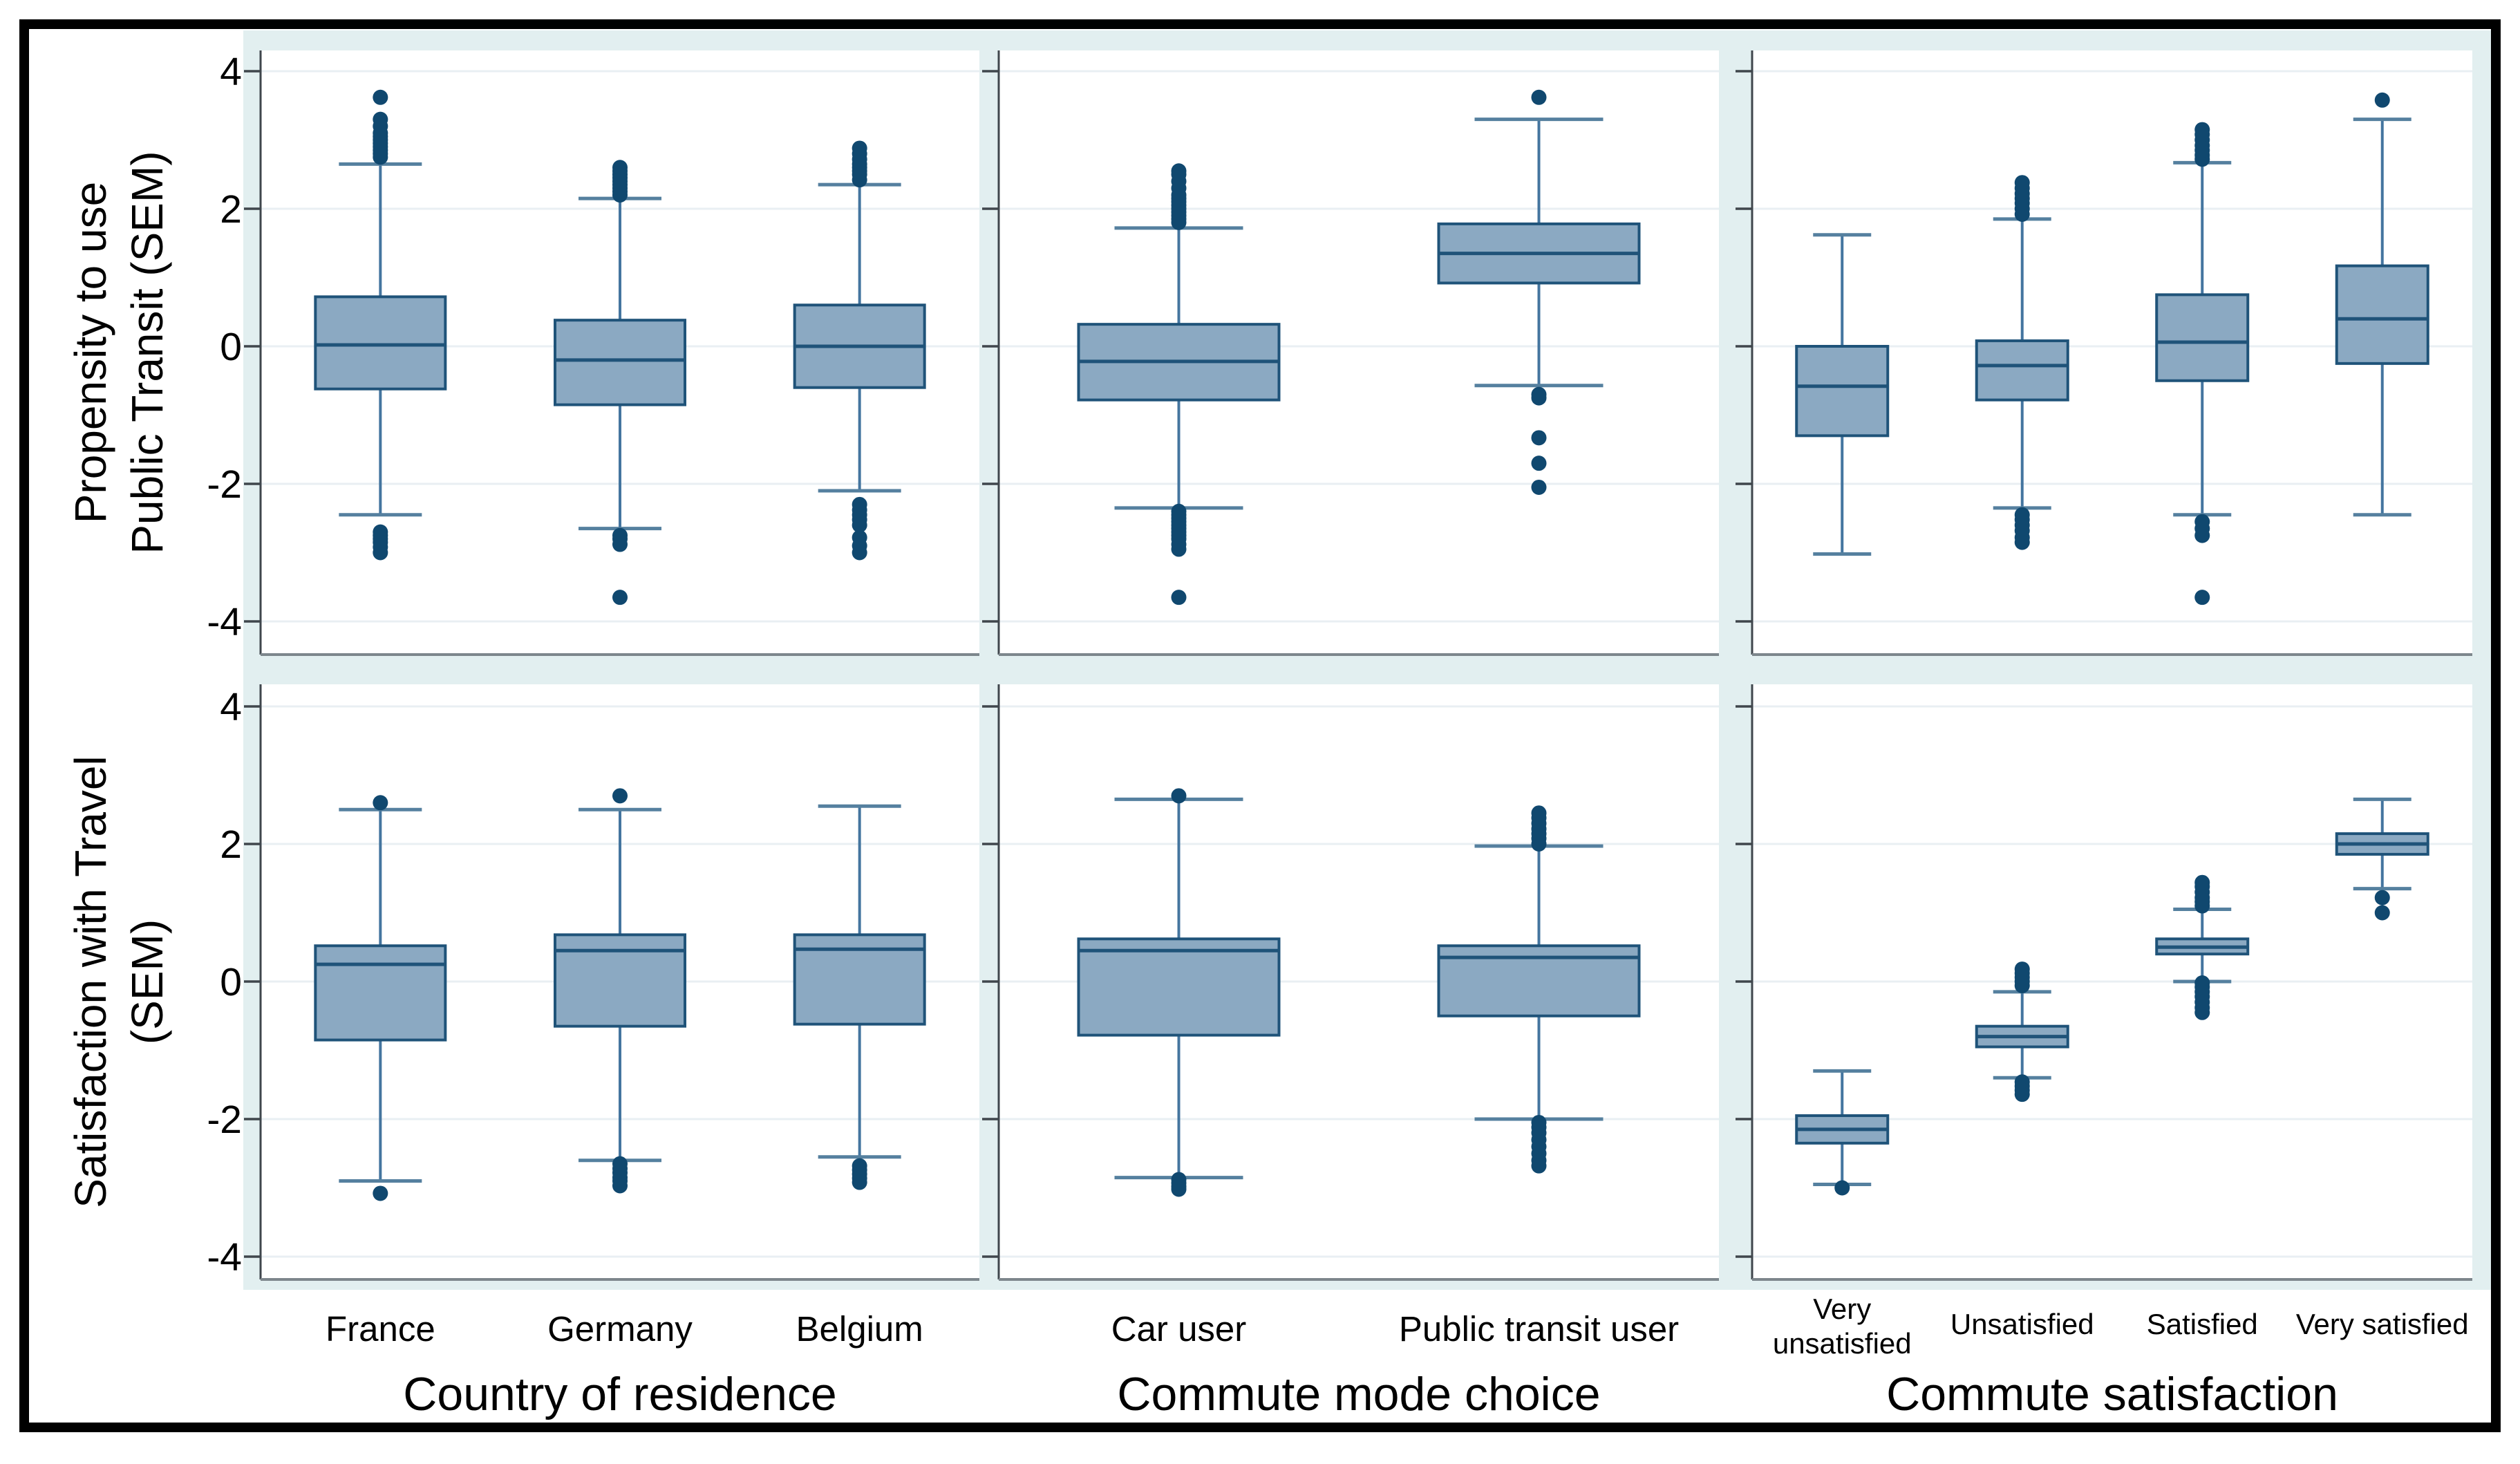  Describe the element at coordinates (2202, 1324) in the screenshot. I see `x-tick-label-satisfied: Satisfied` at that location.